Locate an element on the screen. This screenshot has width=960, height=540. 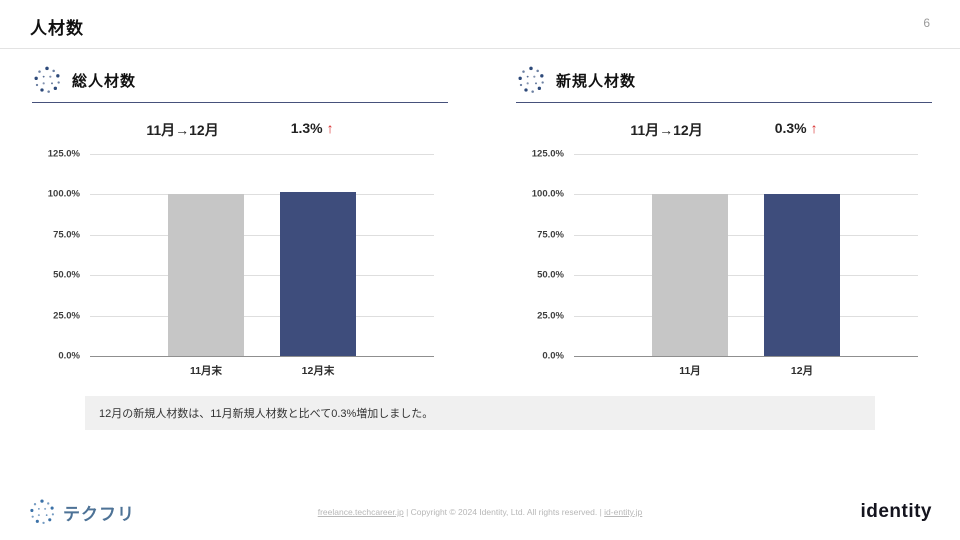
bar-11月末 is located at coordinates (206, 275).